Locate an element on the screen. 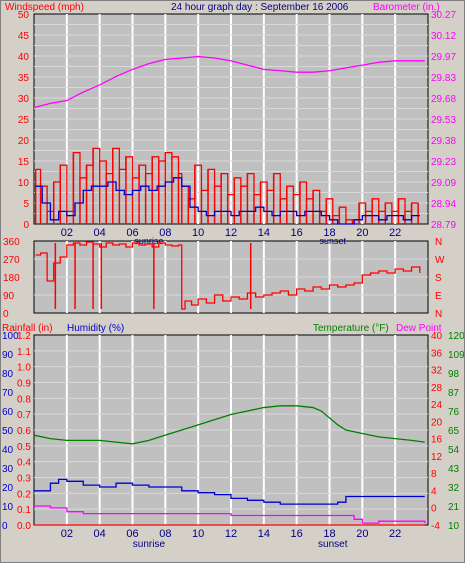  temp-f-y-tick: 10 is located at coordinates (454, 526).